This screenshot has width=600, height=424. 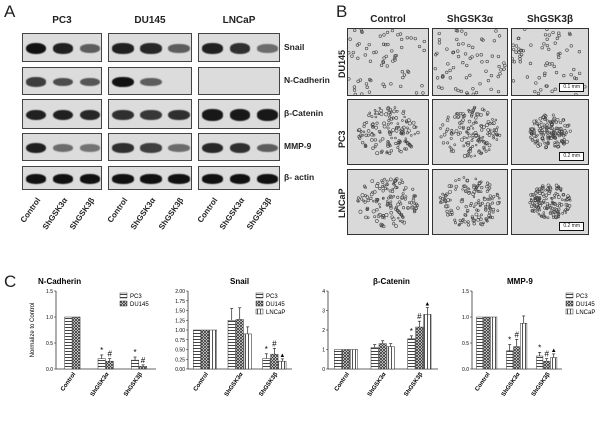 What do you see at coordinates (550, 19) in the screenshot?
I see `image-column-title: ShGSK3β` at bounding box center [550, 19].